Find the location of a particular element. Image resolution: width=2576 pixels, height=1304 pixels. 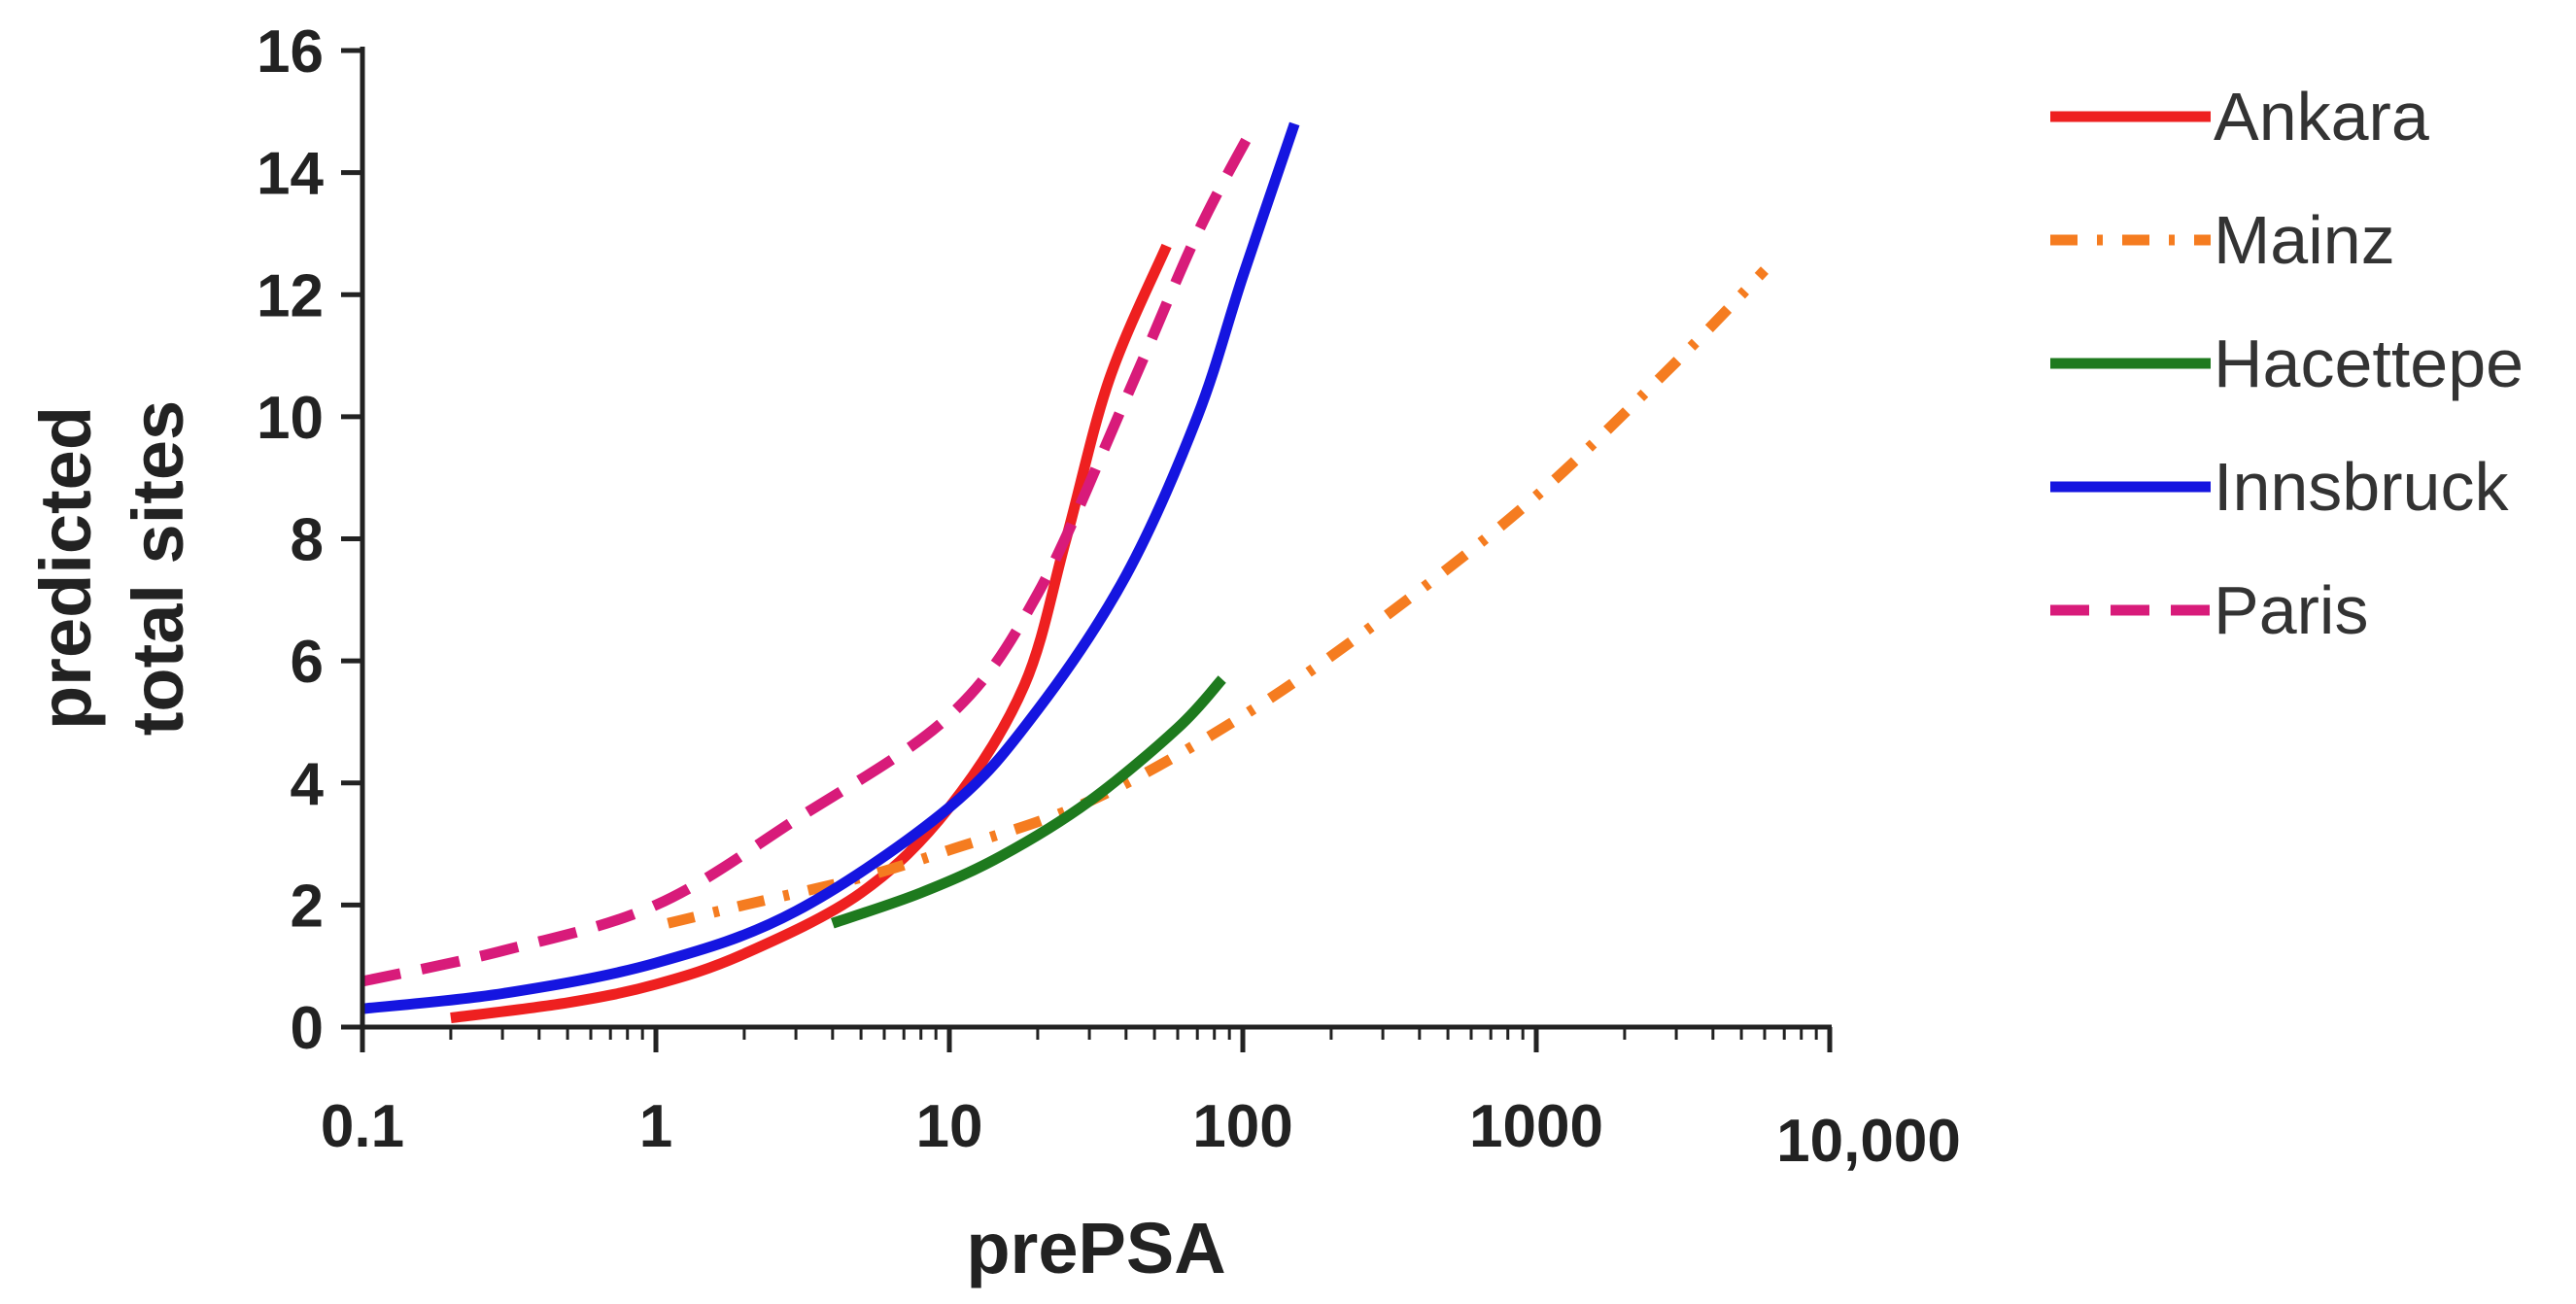

series-line-hacettepe is located at coordinates (1028, 802).